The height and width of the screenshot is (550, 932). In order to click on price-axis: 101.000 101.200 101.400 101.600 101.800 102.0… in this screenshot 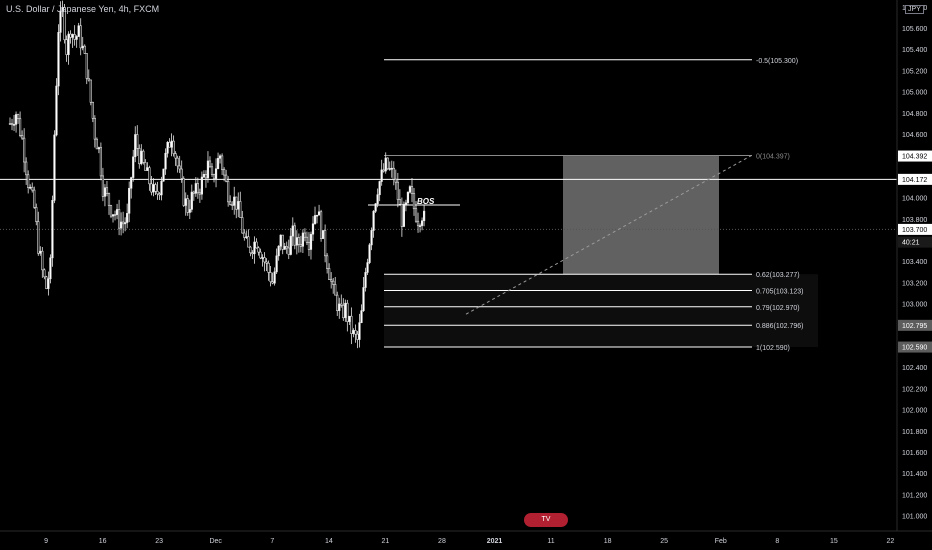, I will do `click(911, 265)`.